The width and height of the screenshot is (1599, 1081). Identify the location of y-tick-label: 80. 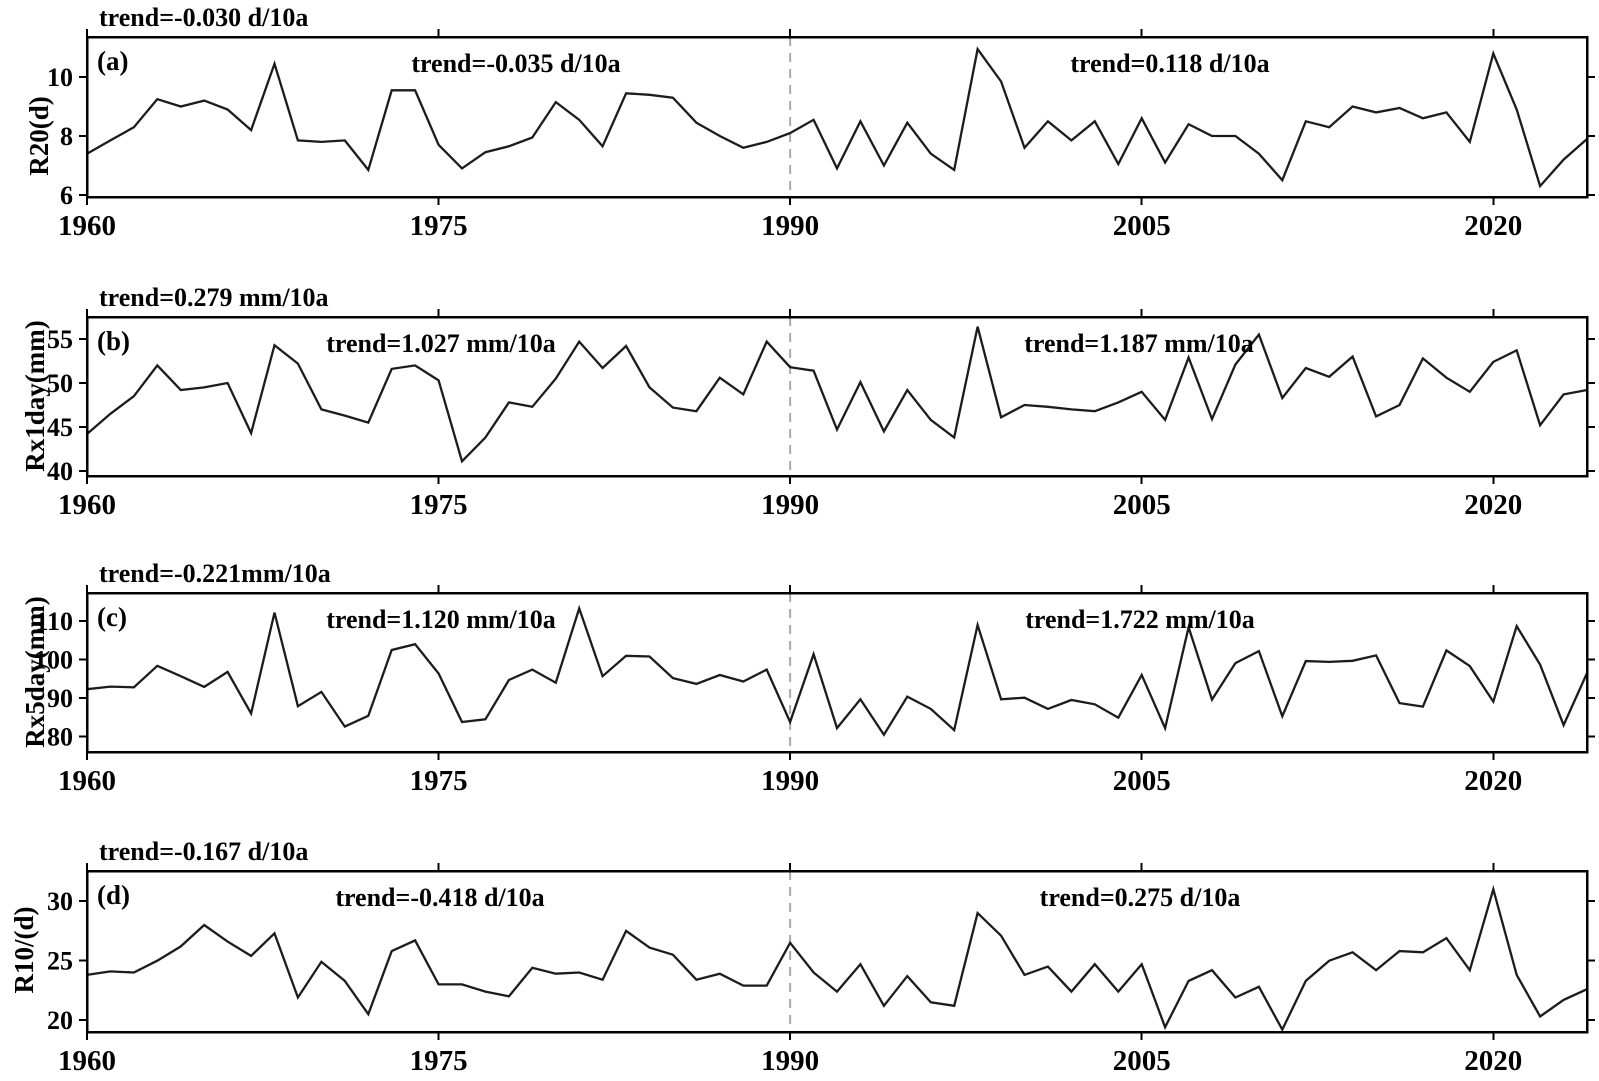
(60, 737).